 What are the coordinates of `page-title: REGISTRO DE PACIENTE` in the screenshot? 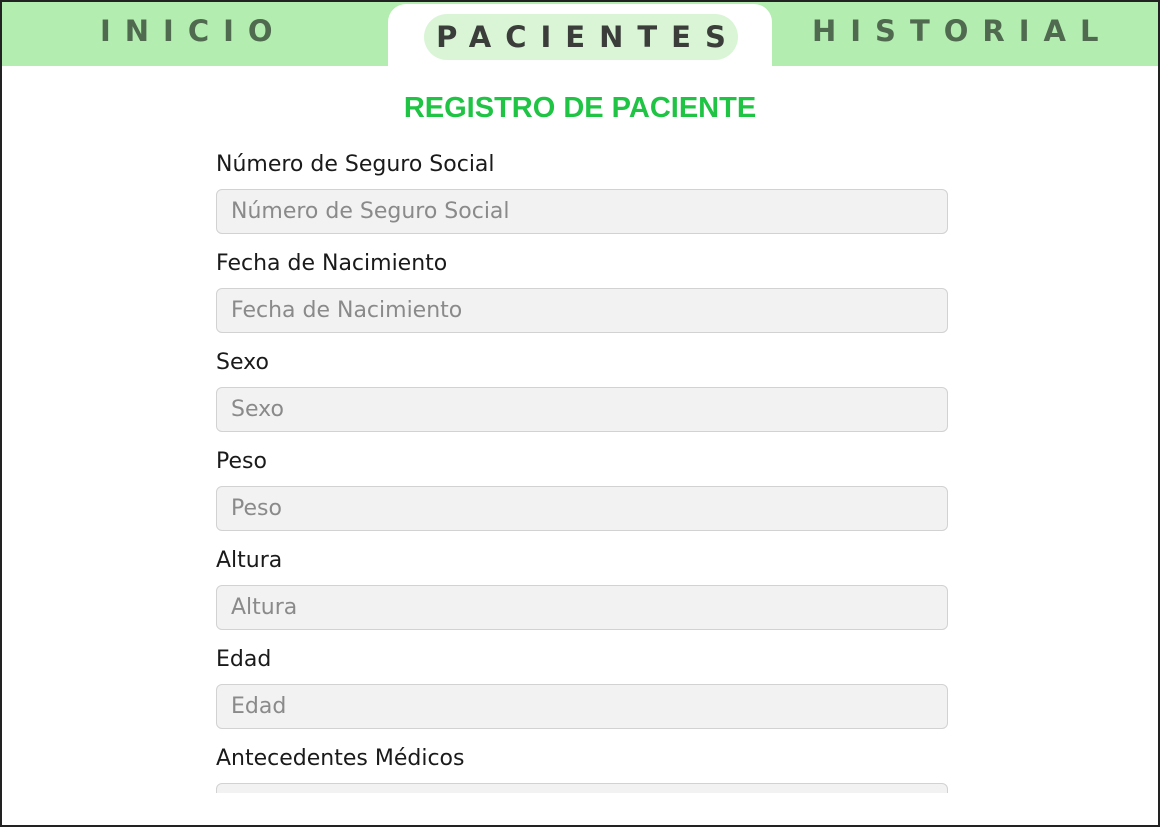 It's located at (580, 108).